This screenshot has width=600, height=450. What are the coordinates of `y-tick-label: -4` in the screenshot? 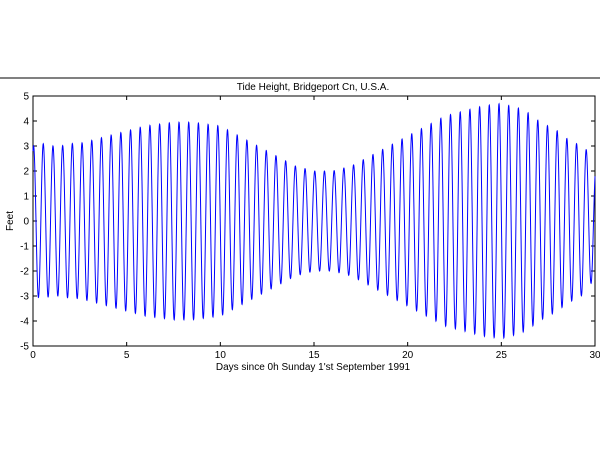 It's located at (24, 322).